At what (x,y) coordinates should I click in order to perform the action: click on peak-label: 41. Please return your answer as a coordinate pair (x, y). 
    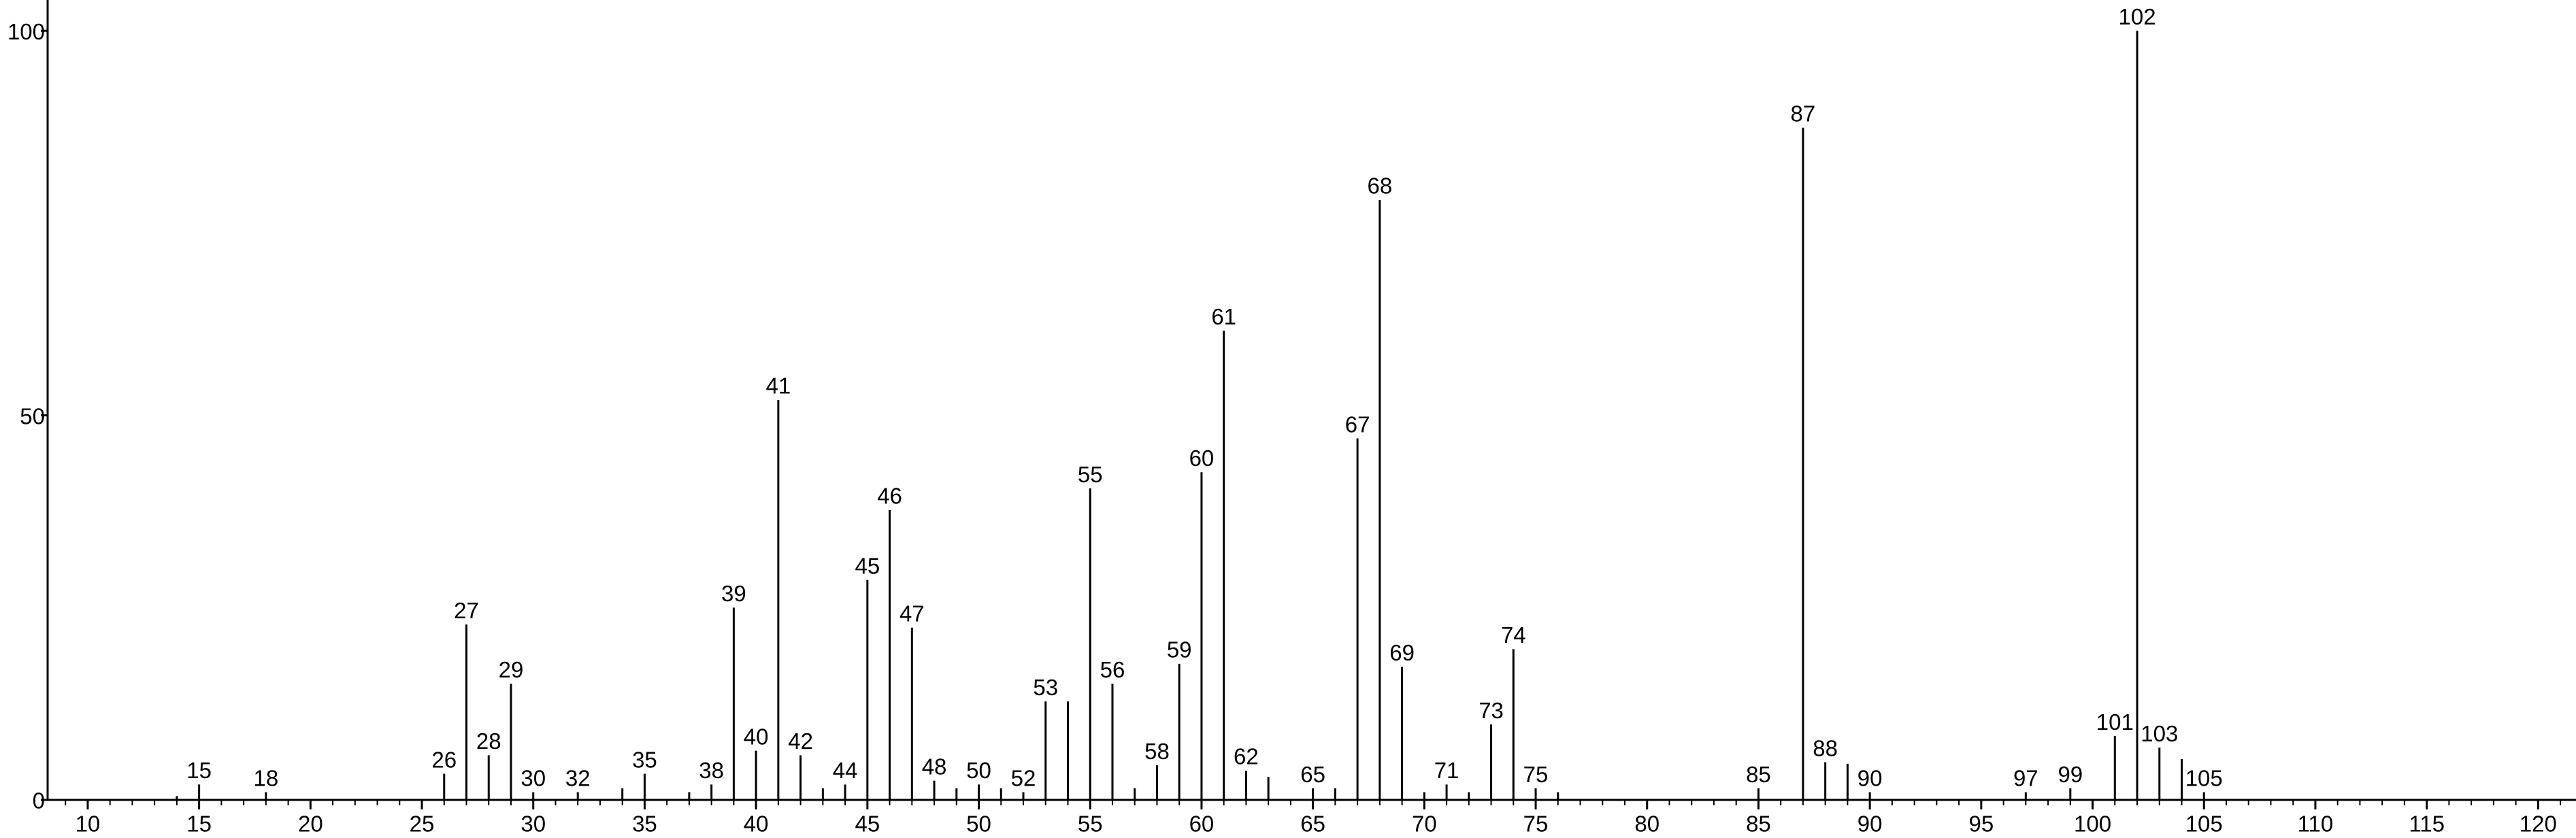
    Looking at the image, I should click on (779, 386).